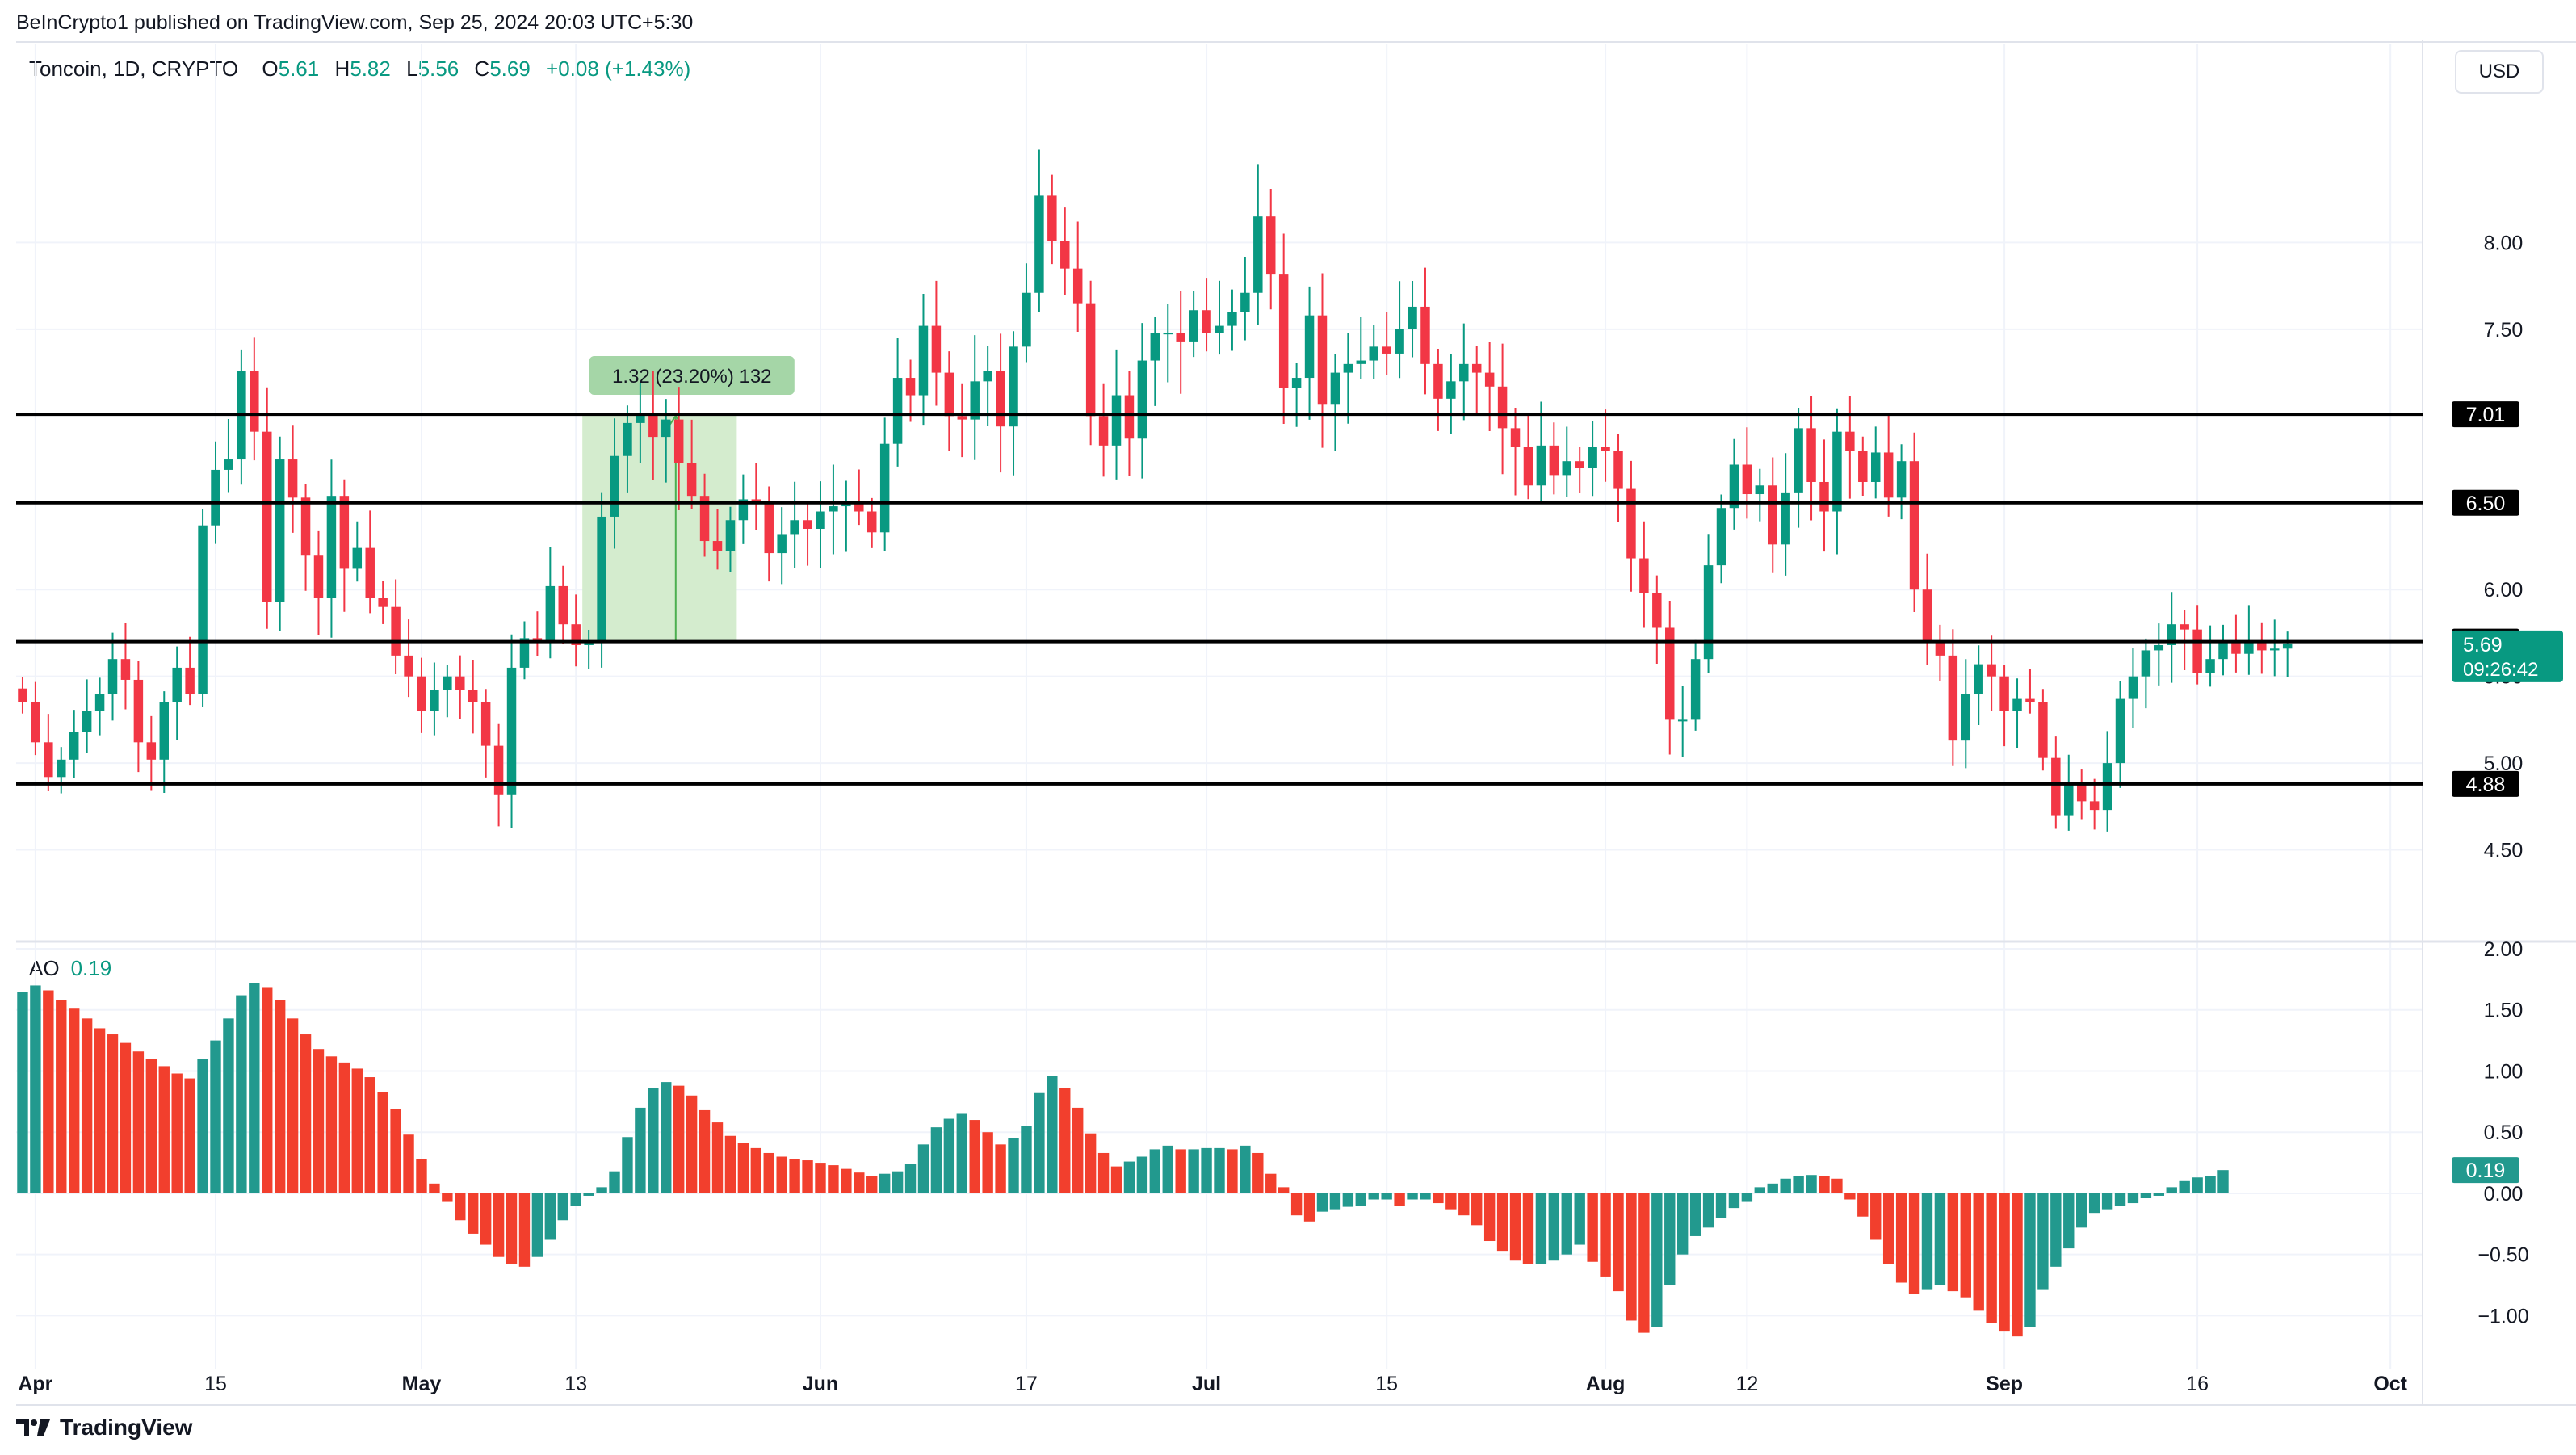  What do you see at coordinates (2504, 243) in the screenshot?
I see `price-tick-label: 8.00` at bounding box center [2504, 243].